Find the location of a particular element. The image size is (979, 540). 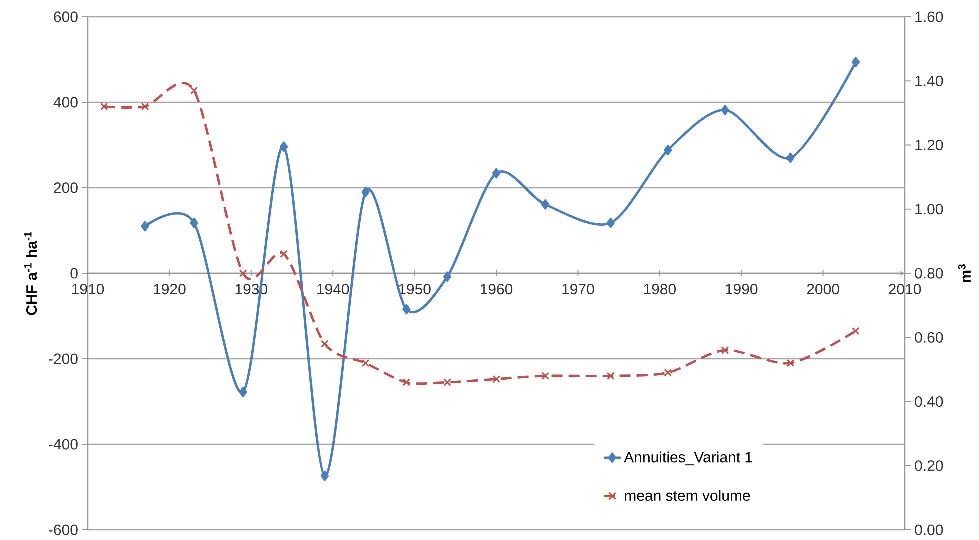

y-tick-label: -600 is located at coordinates (63, 530).